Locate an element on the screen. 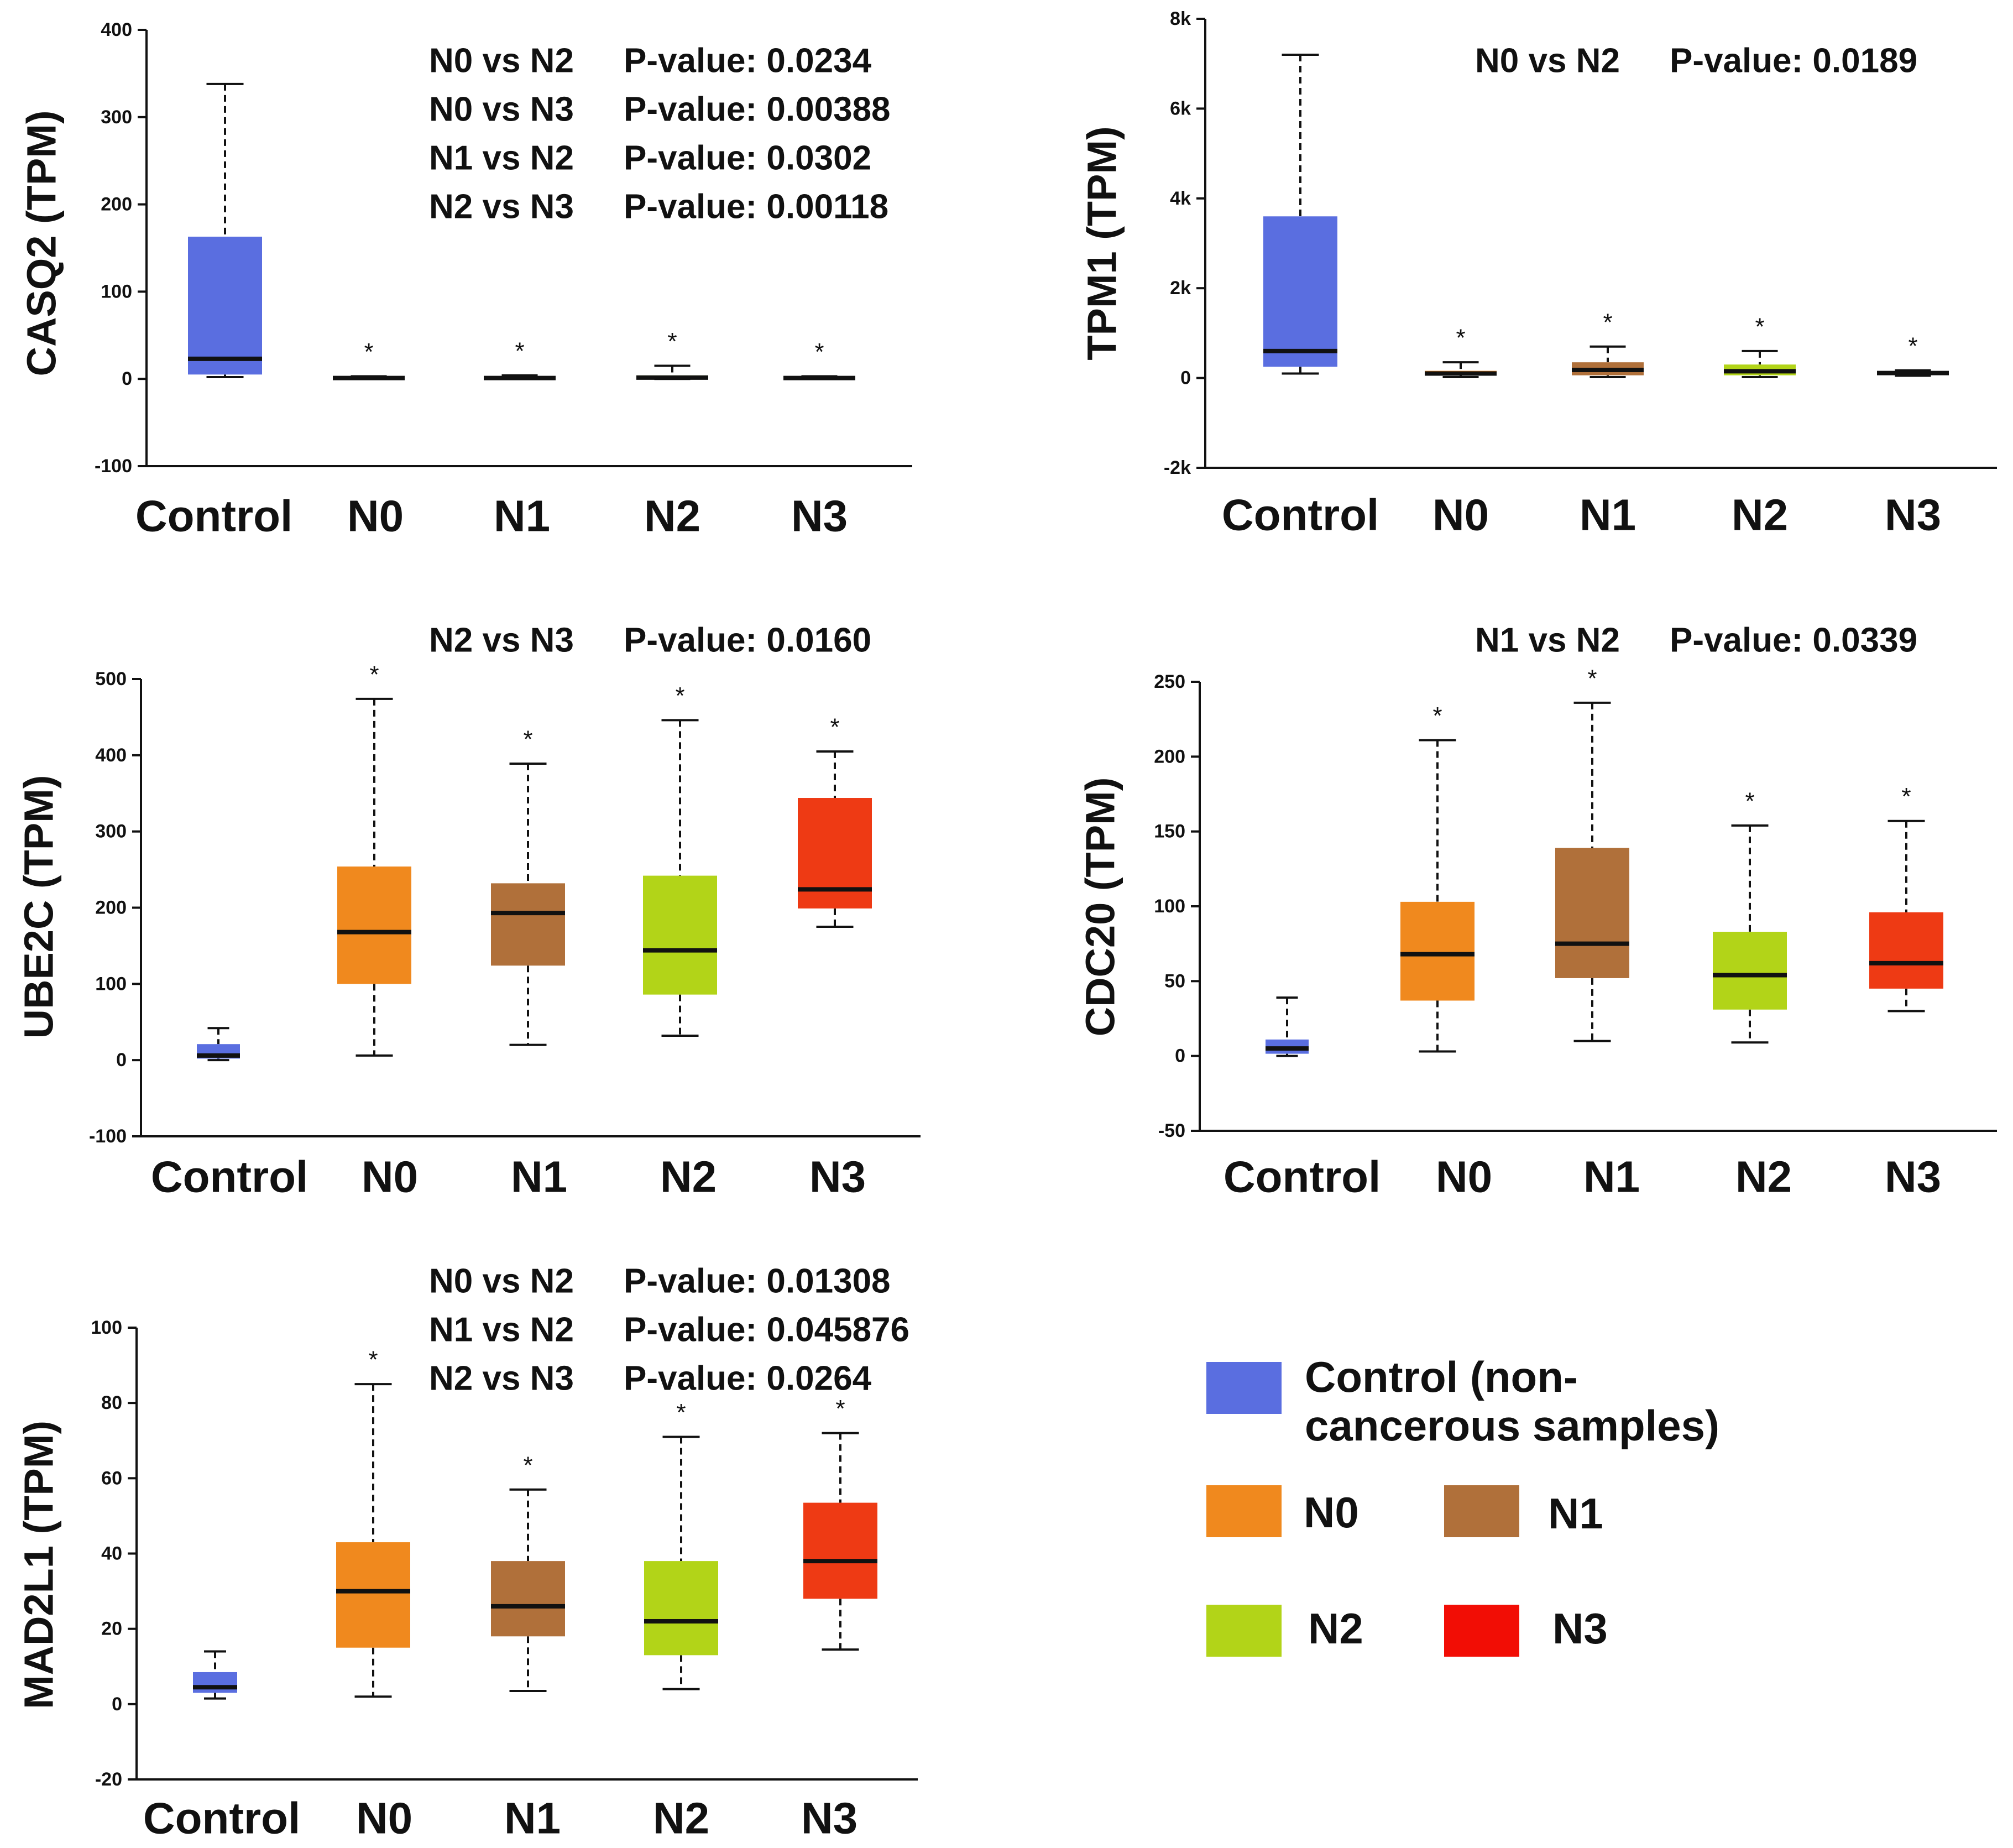 The width and height of the screenshot is (2013, 1848). cdc20-pvalue-value: P-value: 0.0339 is located at coordinates (1793, 641).